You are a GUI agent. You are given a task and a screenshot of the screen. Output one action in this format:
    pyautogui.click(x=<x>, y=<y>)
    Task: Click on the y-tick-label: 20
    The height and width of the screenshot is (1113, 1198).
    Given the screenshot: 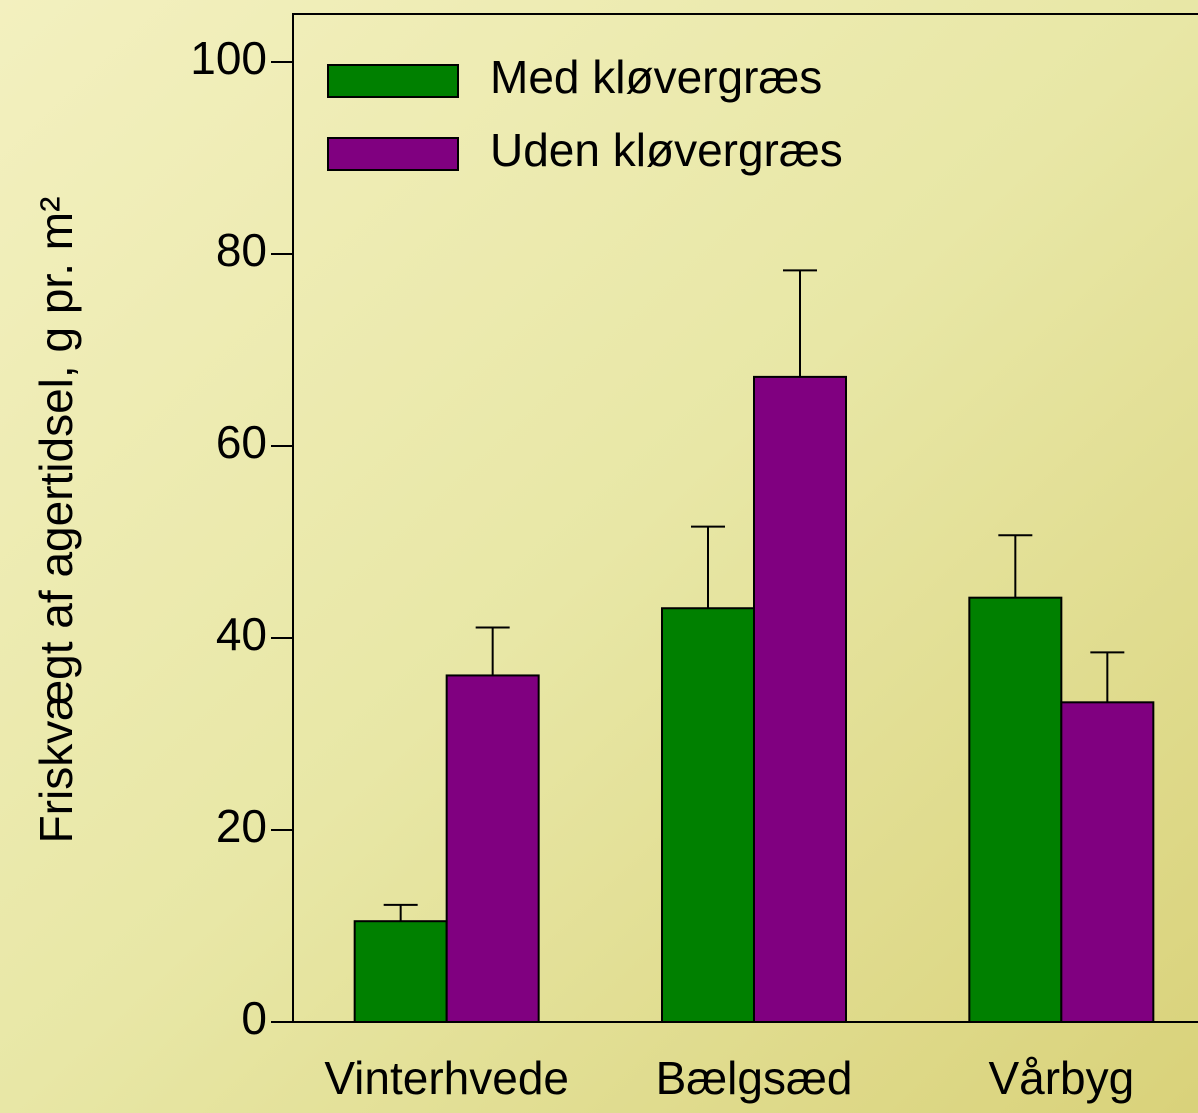 What is the action you would take?
    pyautogui.click(x=241, y=826)
    